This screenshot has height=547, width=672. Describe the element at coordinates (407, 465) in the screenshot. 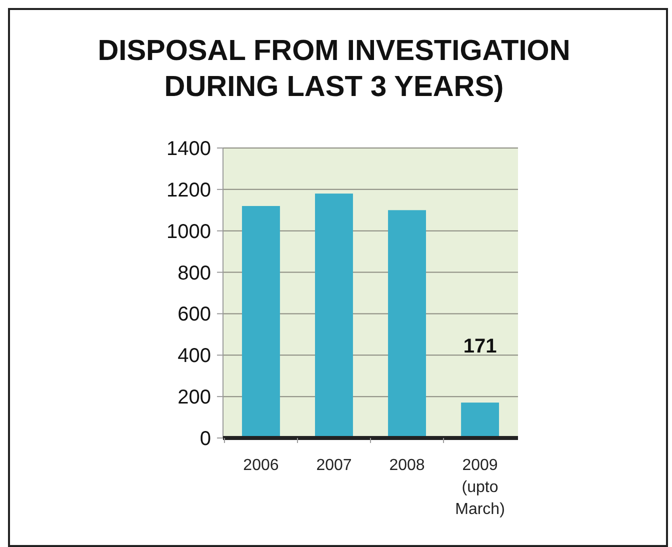

I see `x-tick-label: 2008` at that location.